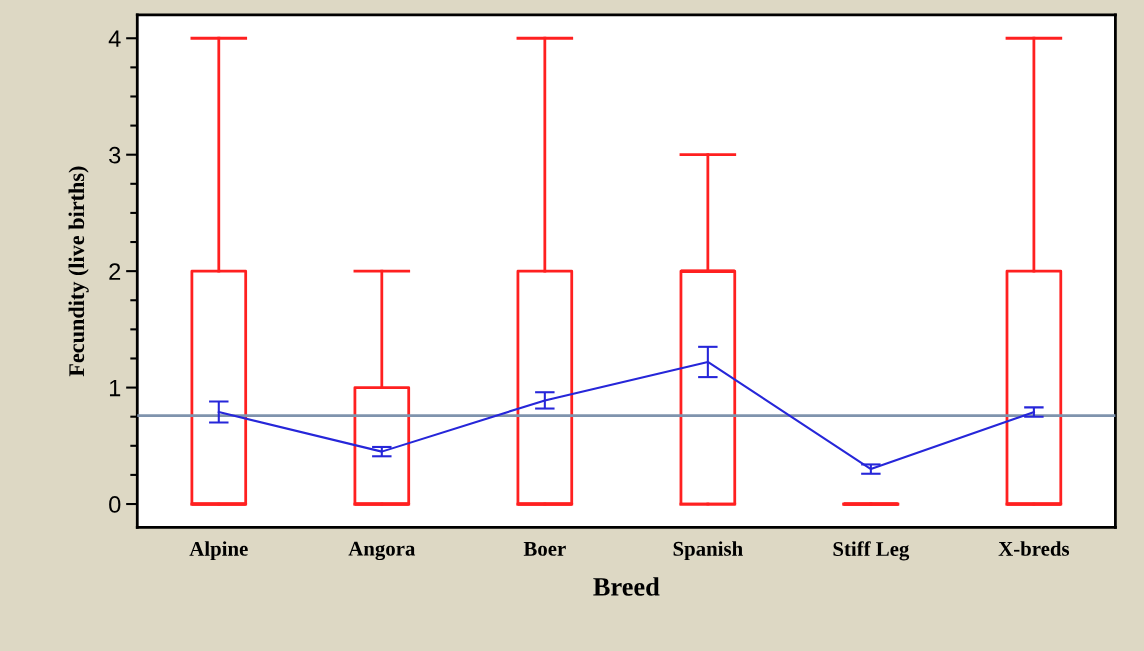 Image resolution: width=1144 pixels, height=651 pixels. What do you see at coordinates (218, 551) in the screenshot?
I see `x-tick-label: Alpine` at bounding box center [218, 551].